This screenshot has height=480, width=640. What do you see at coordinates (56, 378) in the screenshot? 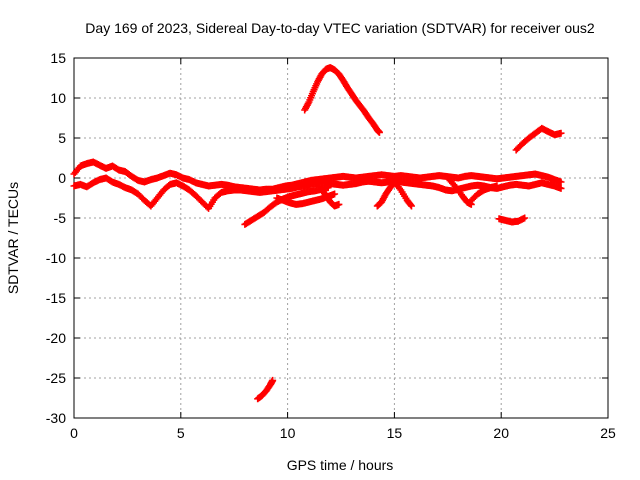
I see `y-tick-label: -25` at bounding box center [56, 378].